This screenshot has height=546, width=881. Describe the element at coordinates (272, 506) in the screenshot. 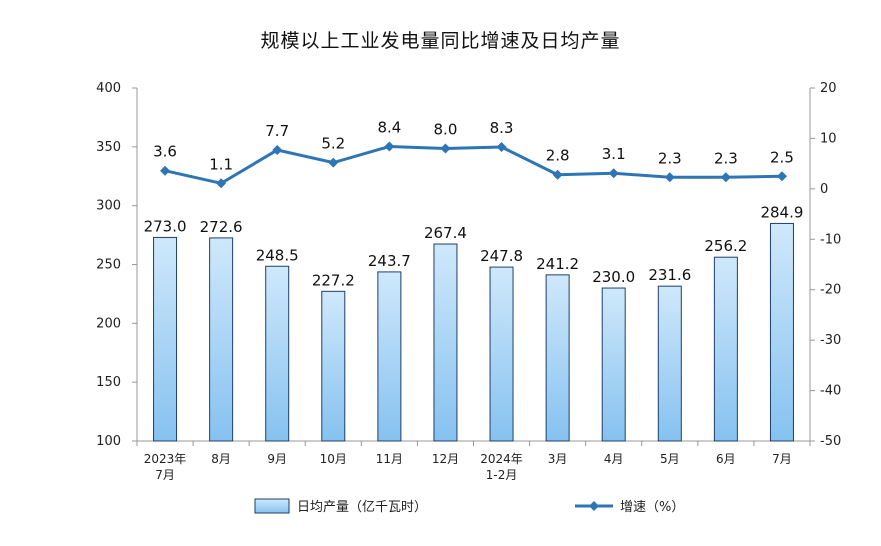

I see `legend-bar-swatch` at that location.